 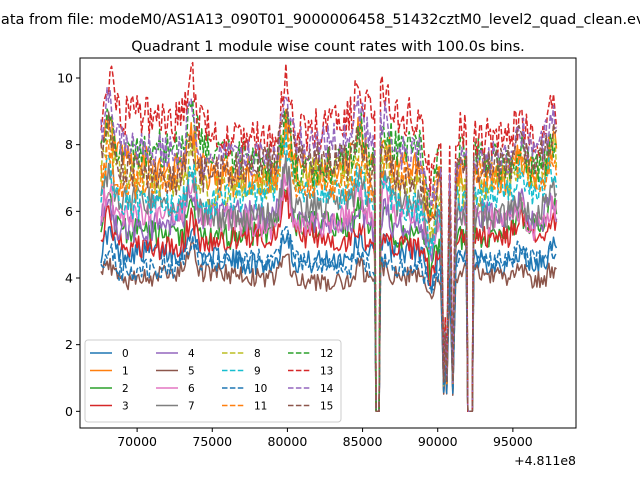 I want to click on legend-label-1: 1, so click(x=125, y=372).